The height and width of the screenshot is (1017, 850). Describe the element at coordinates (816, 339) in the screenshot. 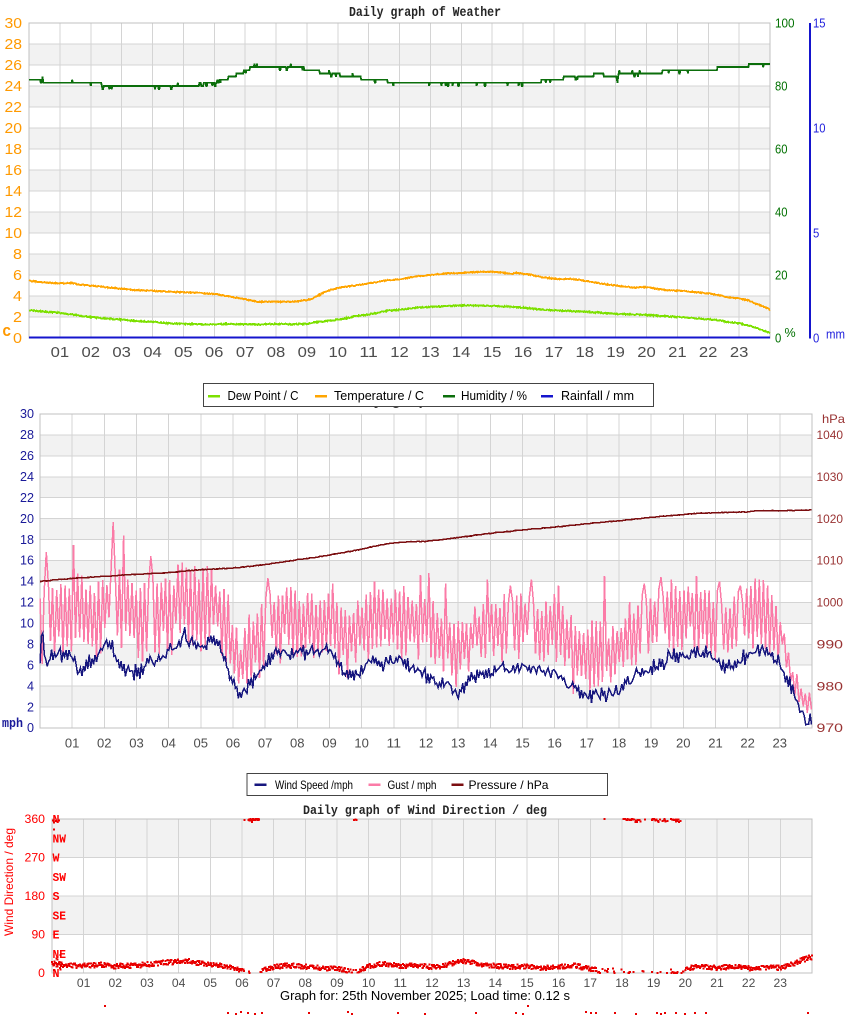

I see `svg-text: 0` at that location.